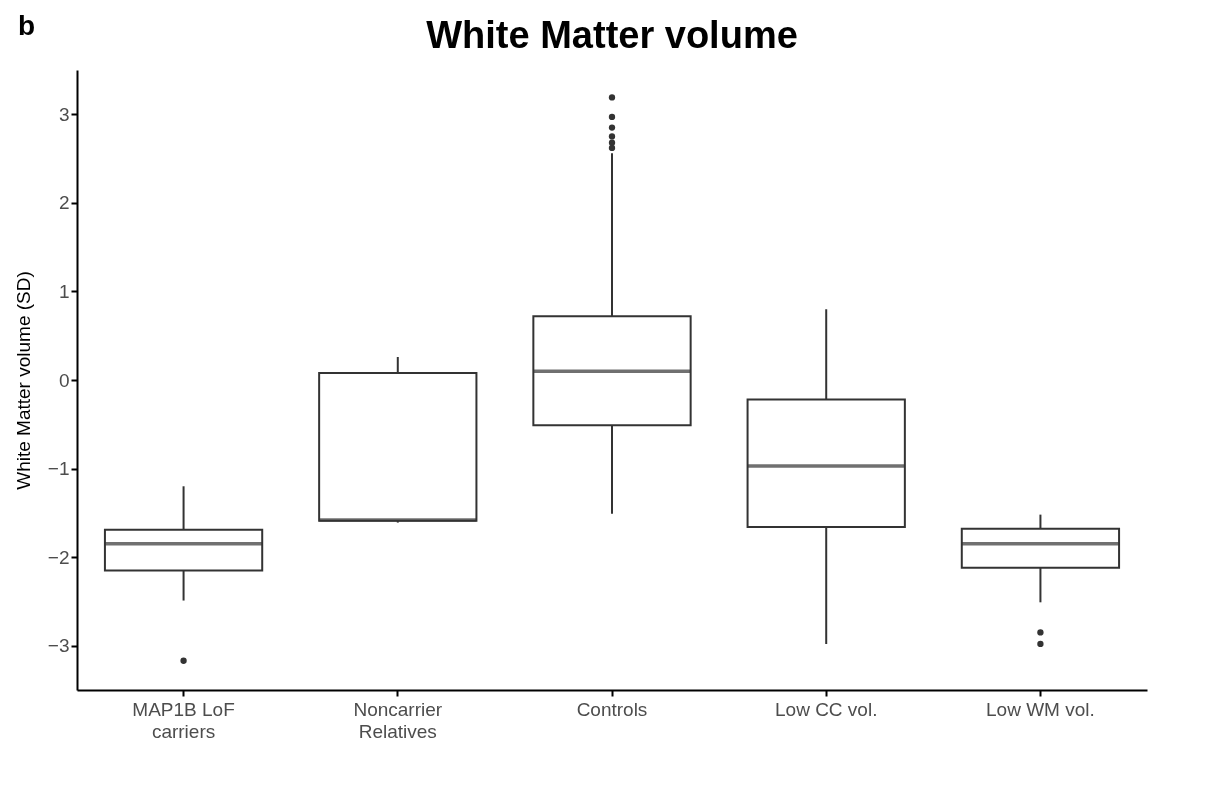 The image size is (1211, 805). I want to click on y-tick-label: 3, so click(64, 114).